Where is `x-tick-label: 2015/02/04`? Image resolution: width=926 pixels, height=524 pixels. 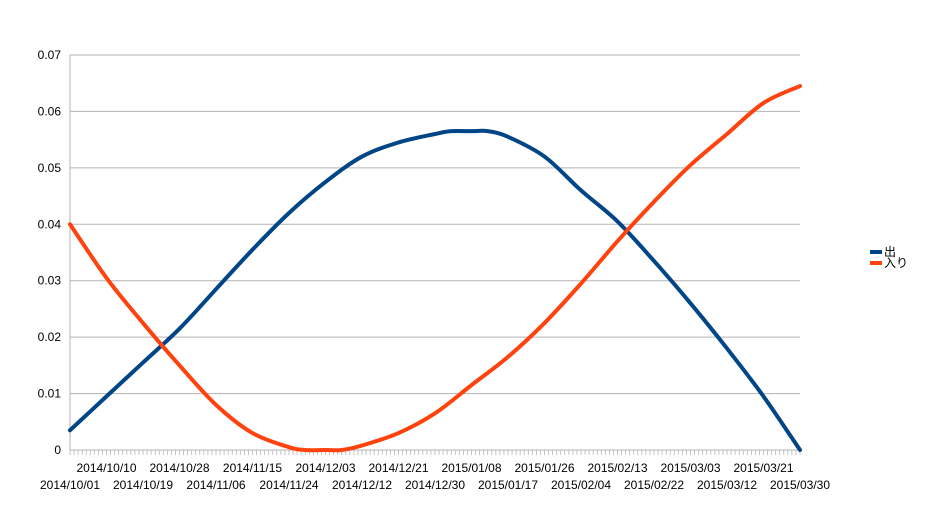 x-tick-label: 2015/02/04 is located at coordinates (581, 485).